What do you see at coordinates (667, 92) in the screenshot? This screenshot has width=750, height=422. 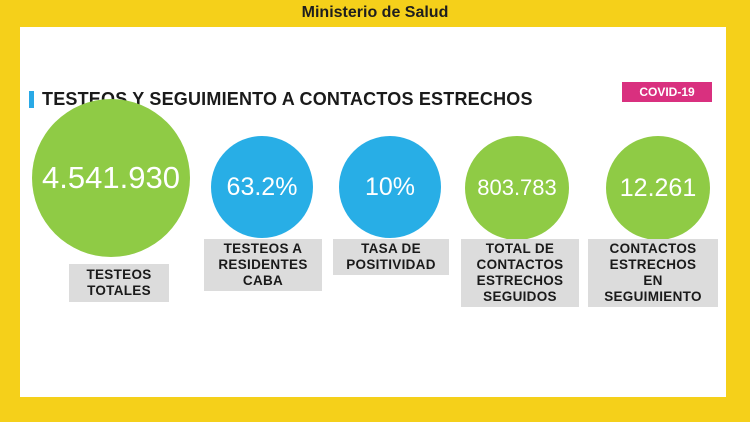 I see `covid-tag: COVID-19` at bounding box center [667, 92].